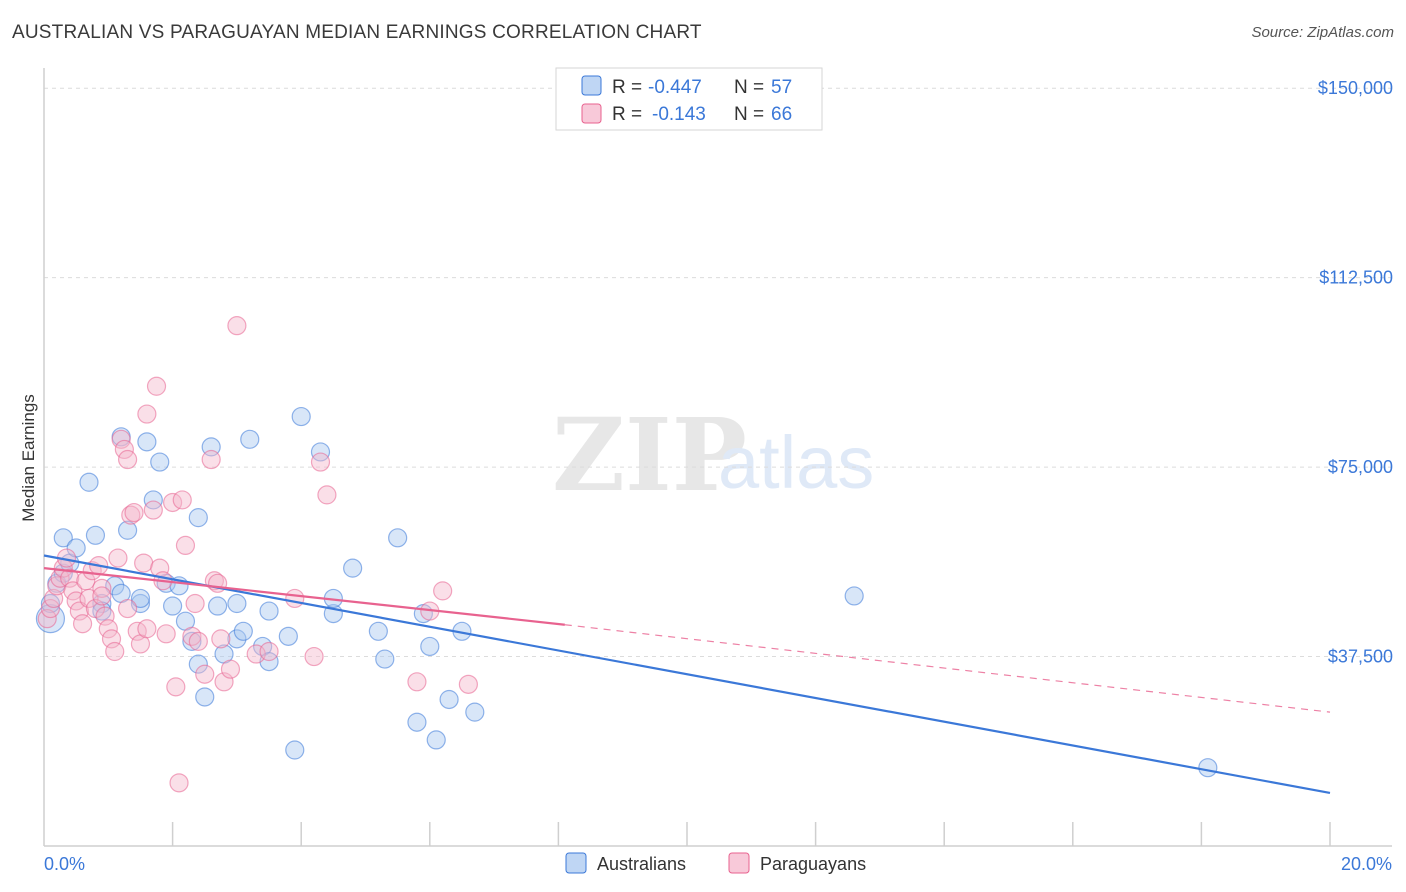 Image resolution: width=1406 pixels, height=892 pixels. What do you see at coordinates (739, 863) in the screenshot?
I see `bottom-legend-swatch-paraguayans` at bounding box center [739, 863].